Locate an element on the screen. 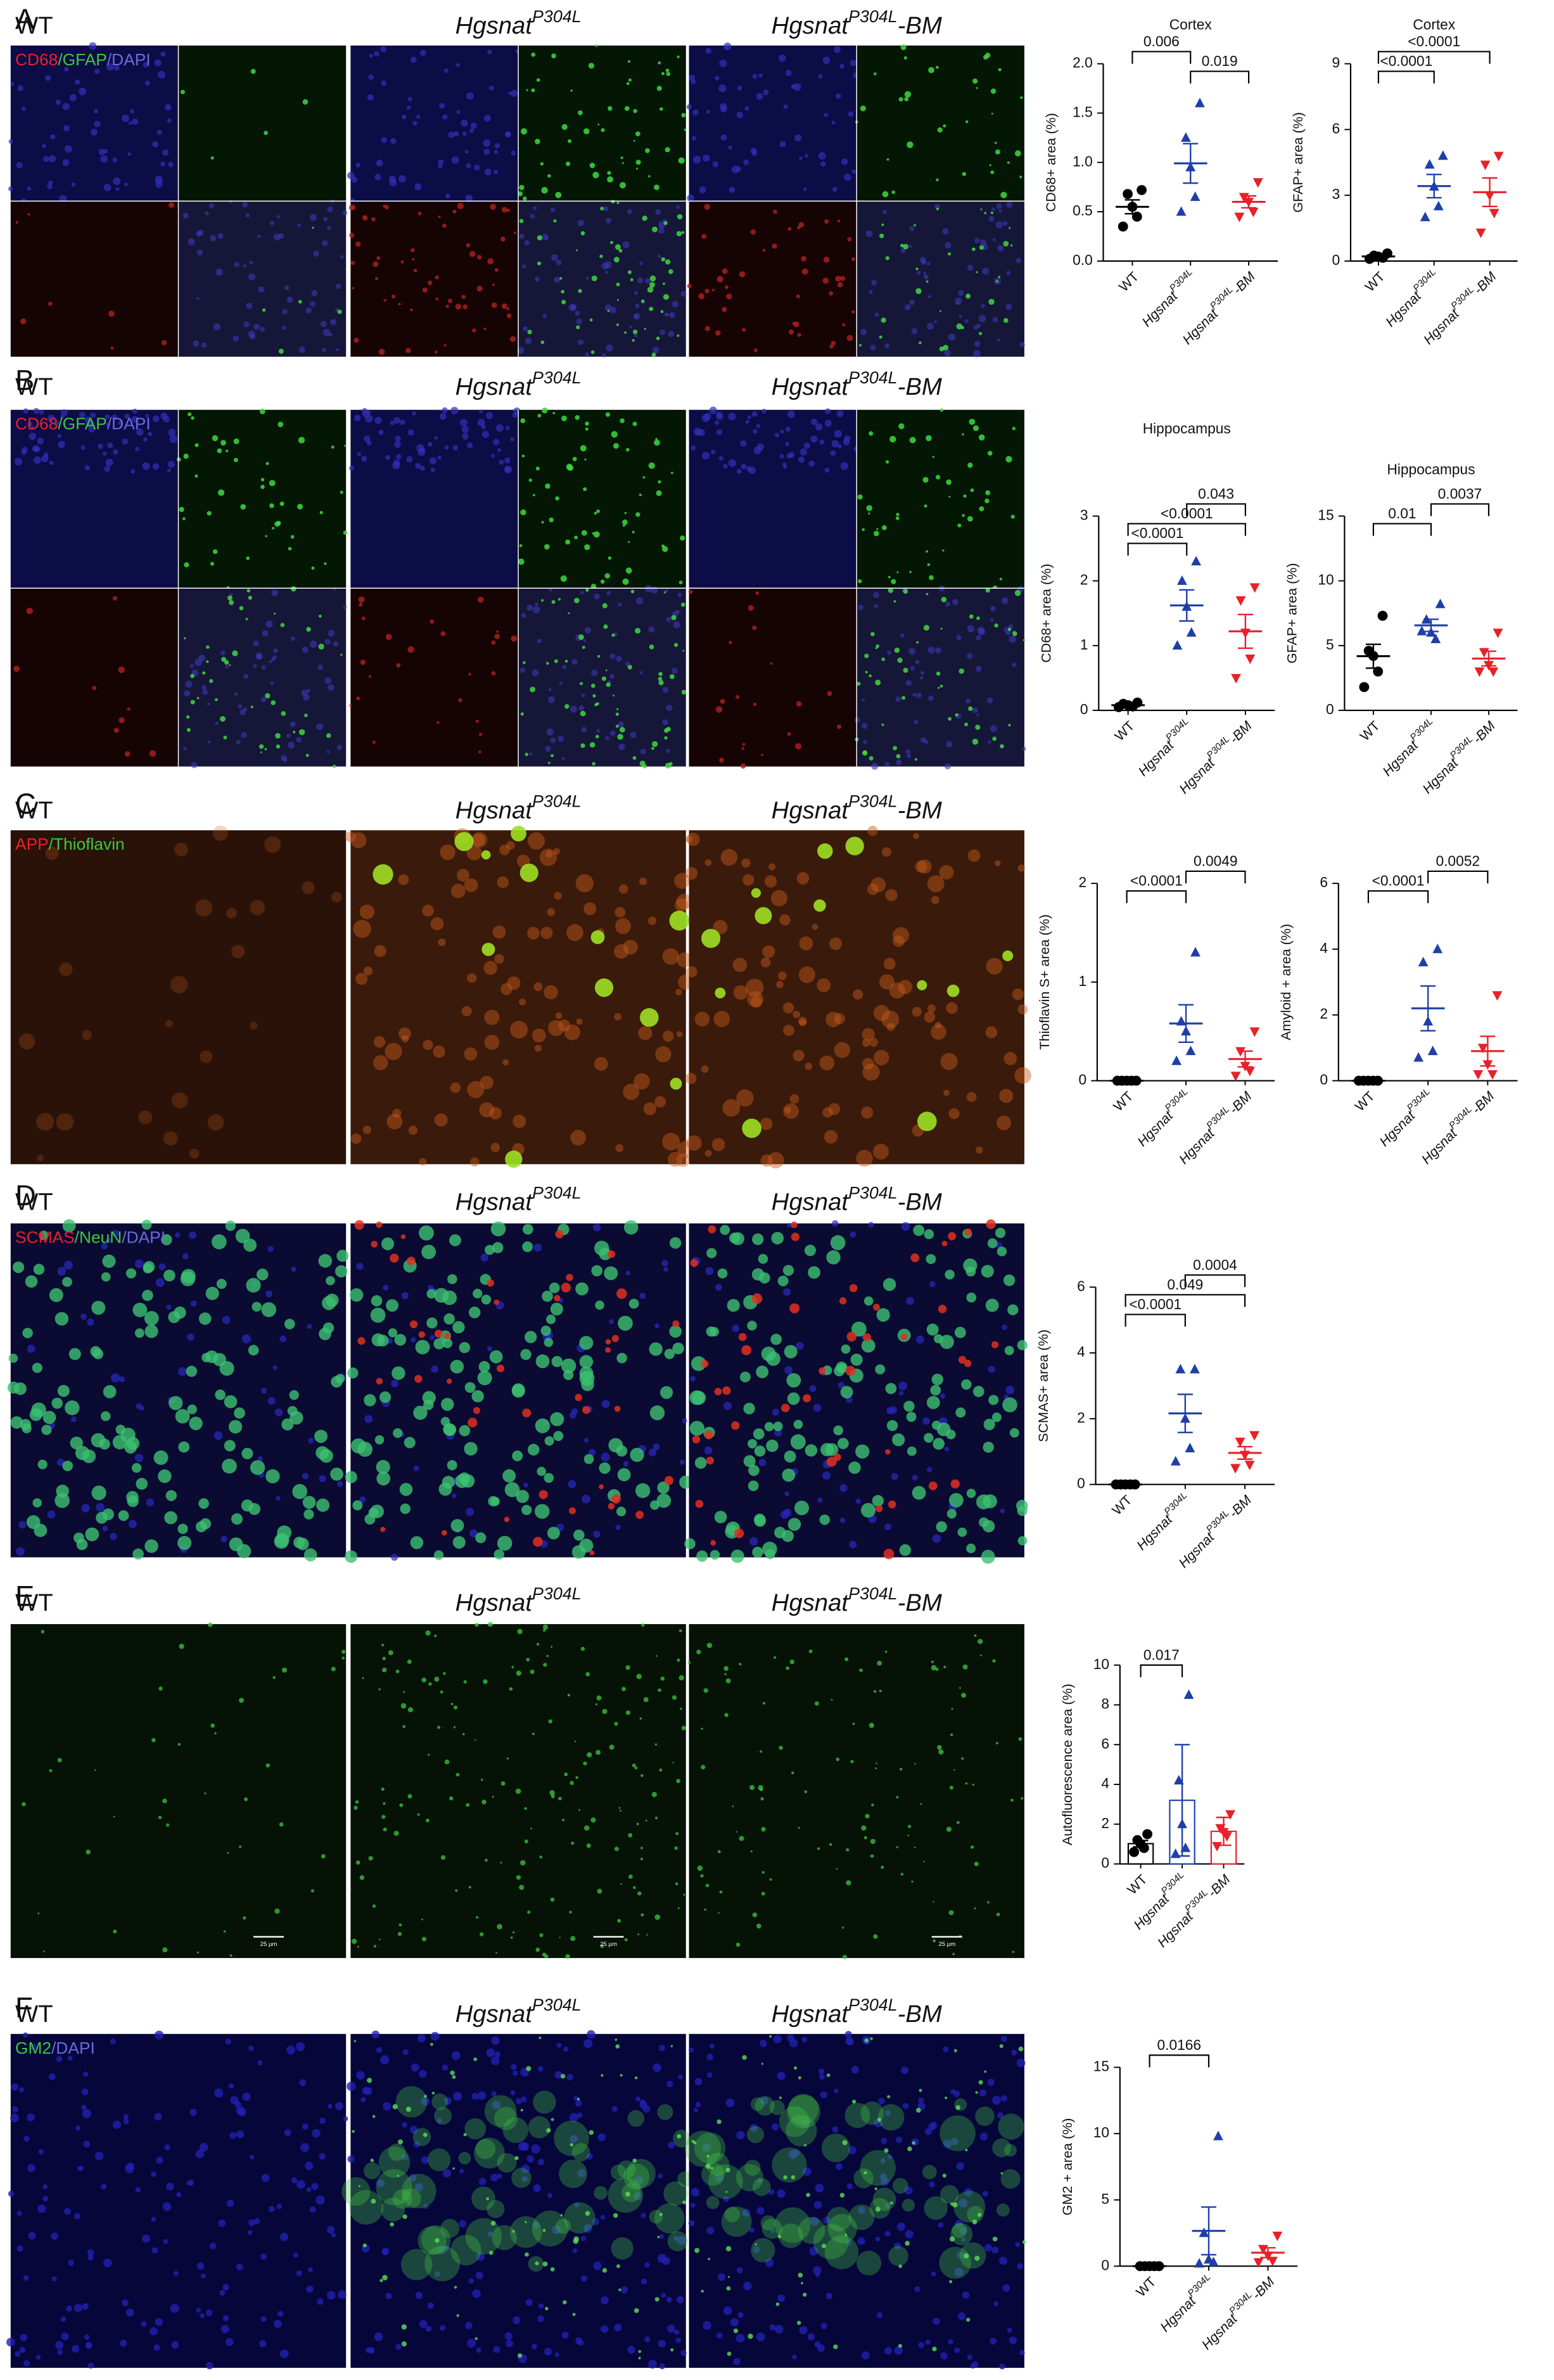  y-tick-label: 6 is located at coordinates (1337, 128).